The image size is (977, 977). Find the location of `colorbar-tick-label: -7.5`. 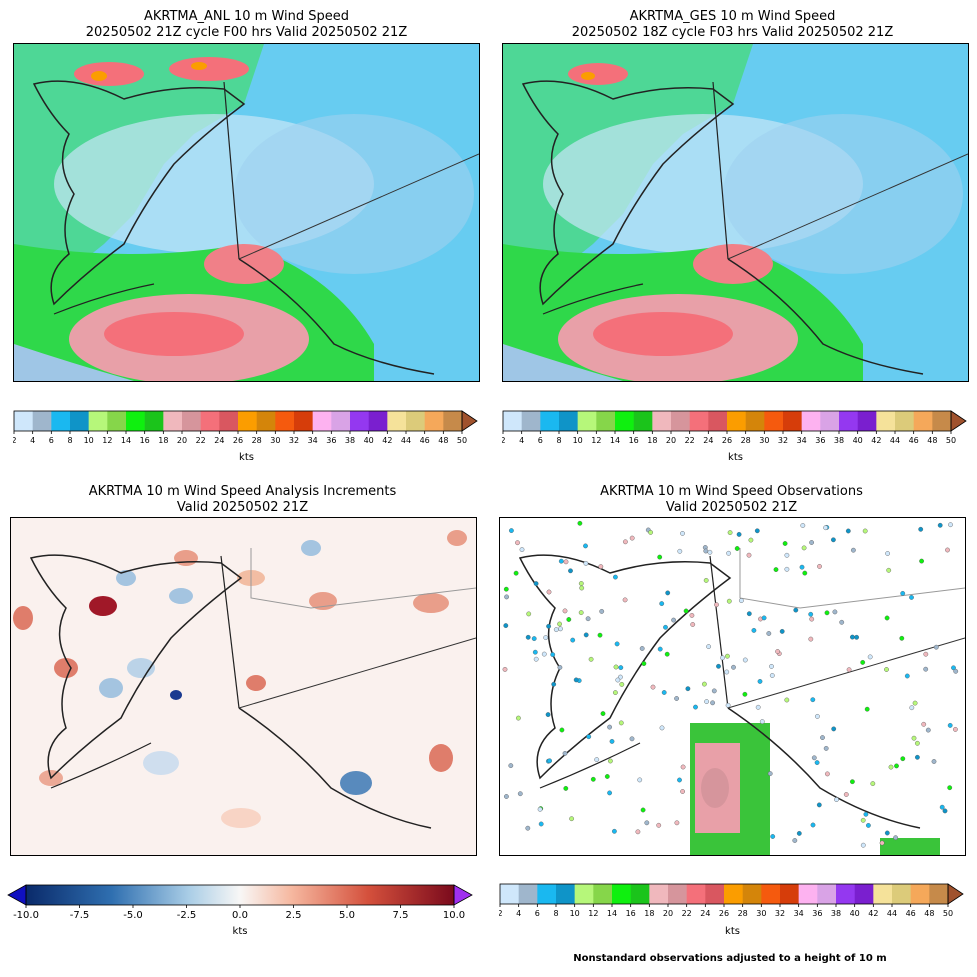

colorbar-tick-label: -7.5 is located at coordinates (80, 915).